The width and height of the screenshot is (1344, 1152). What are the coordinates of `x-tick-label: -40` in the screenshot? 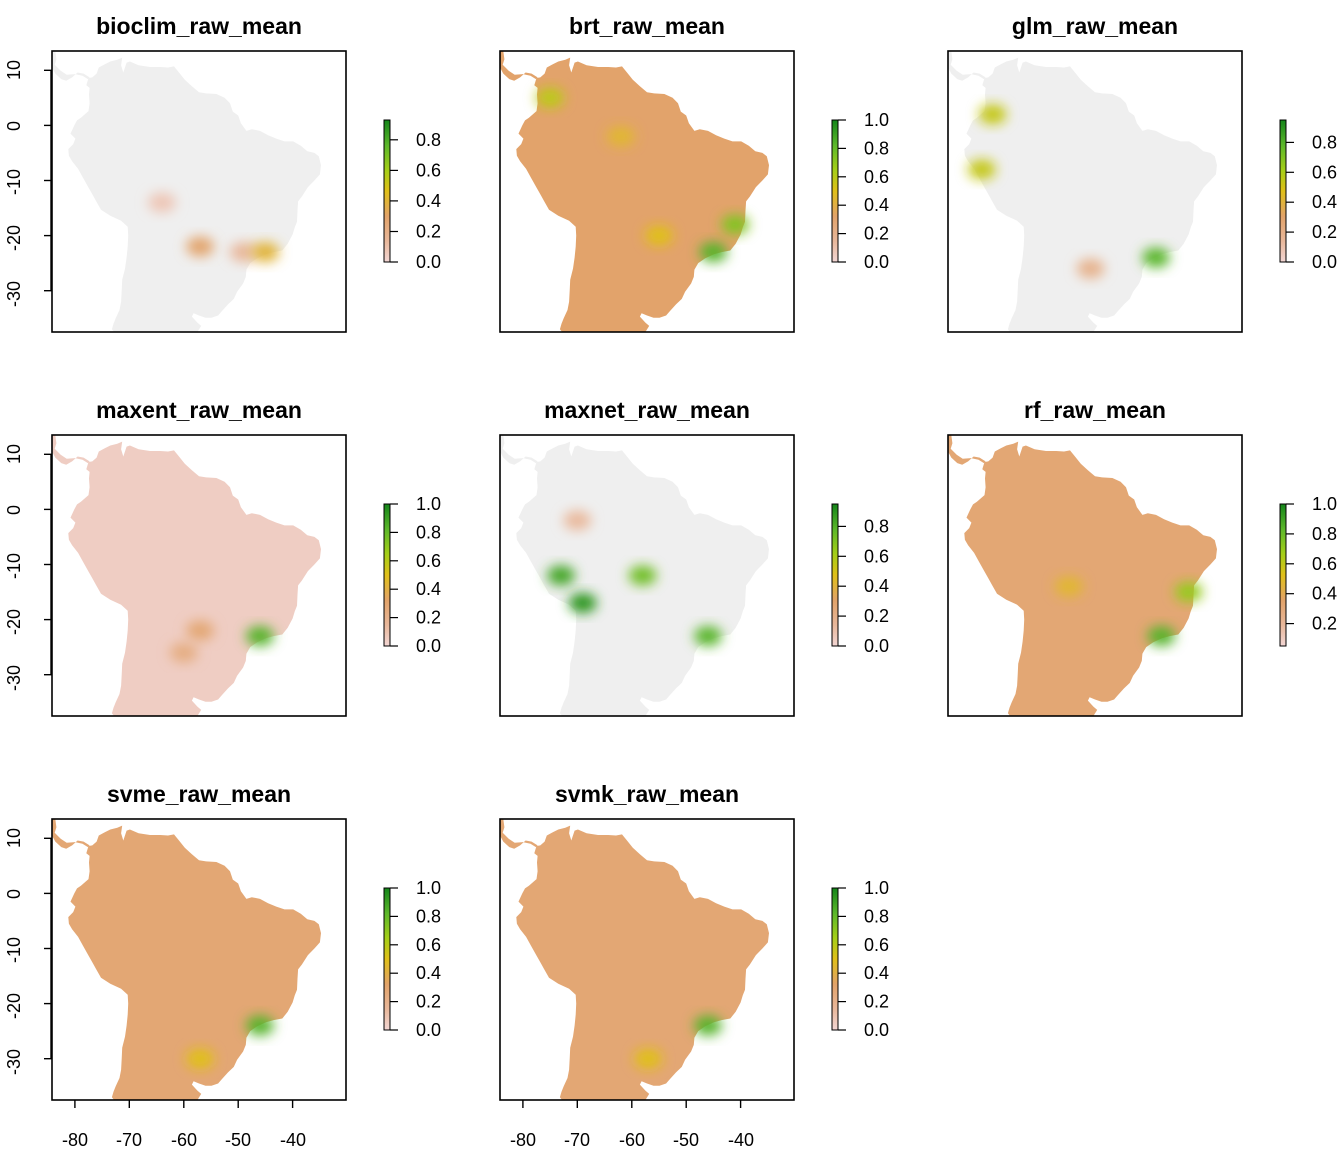 It's located at (741, 1140).